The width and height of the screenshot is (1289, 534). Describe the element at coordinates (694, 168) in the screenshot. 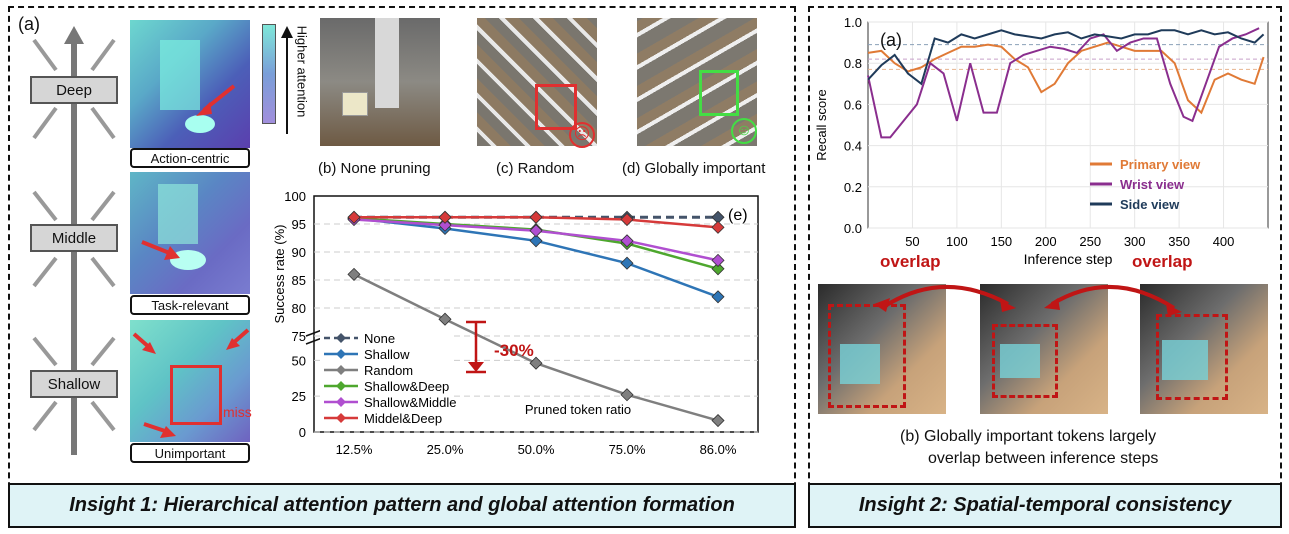

I see `caption-globally-important: (d) Globally important` at that location.